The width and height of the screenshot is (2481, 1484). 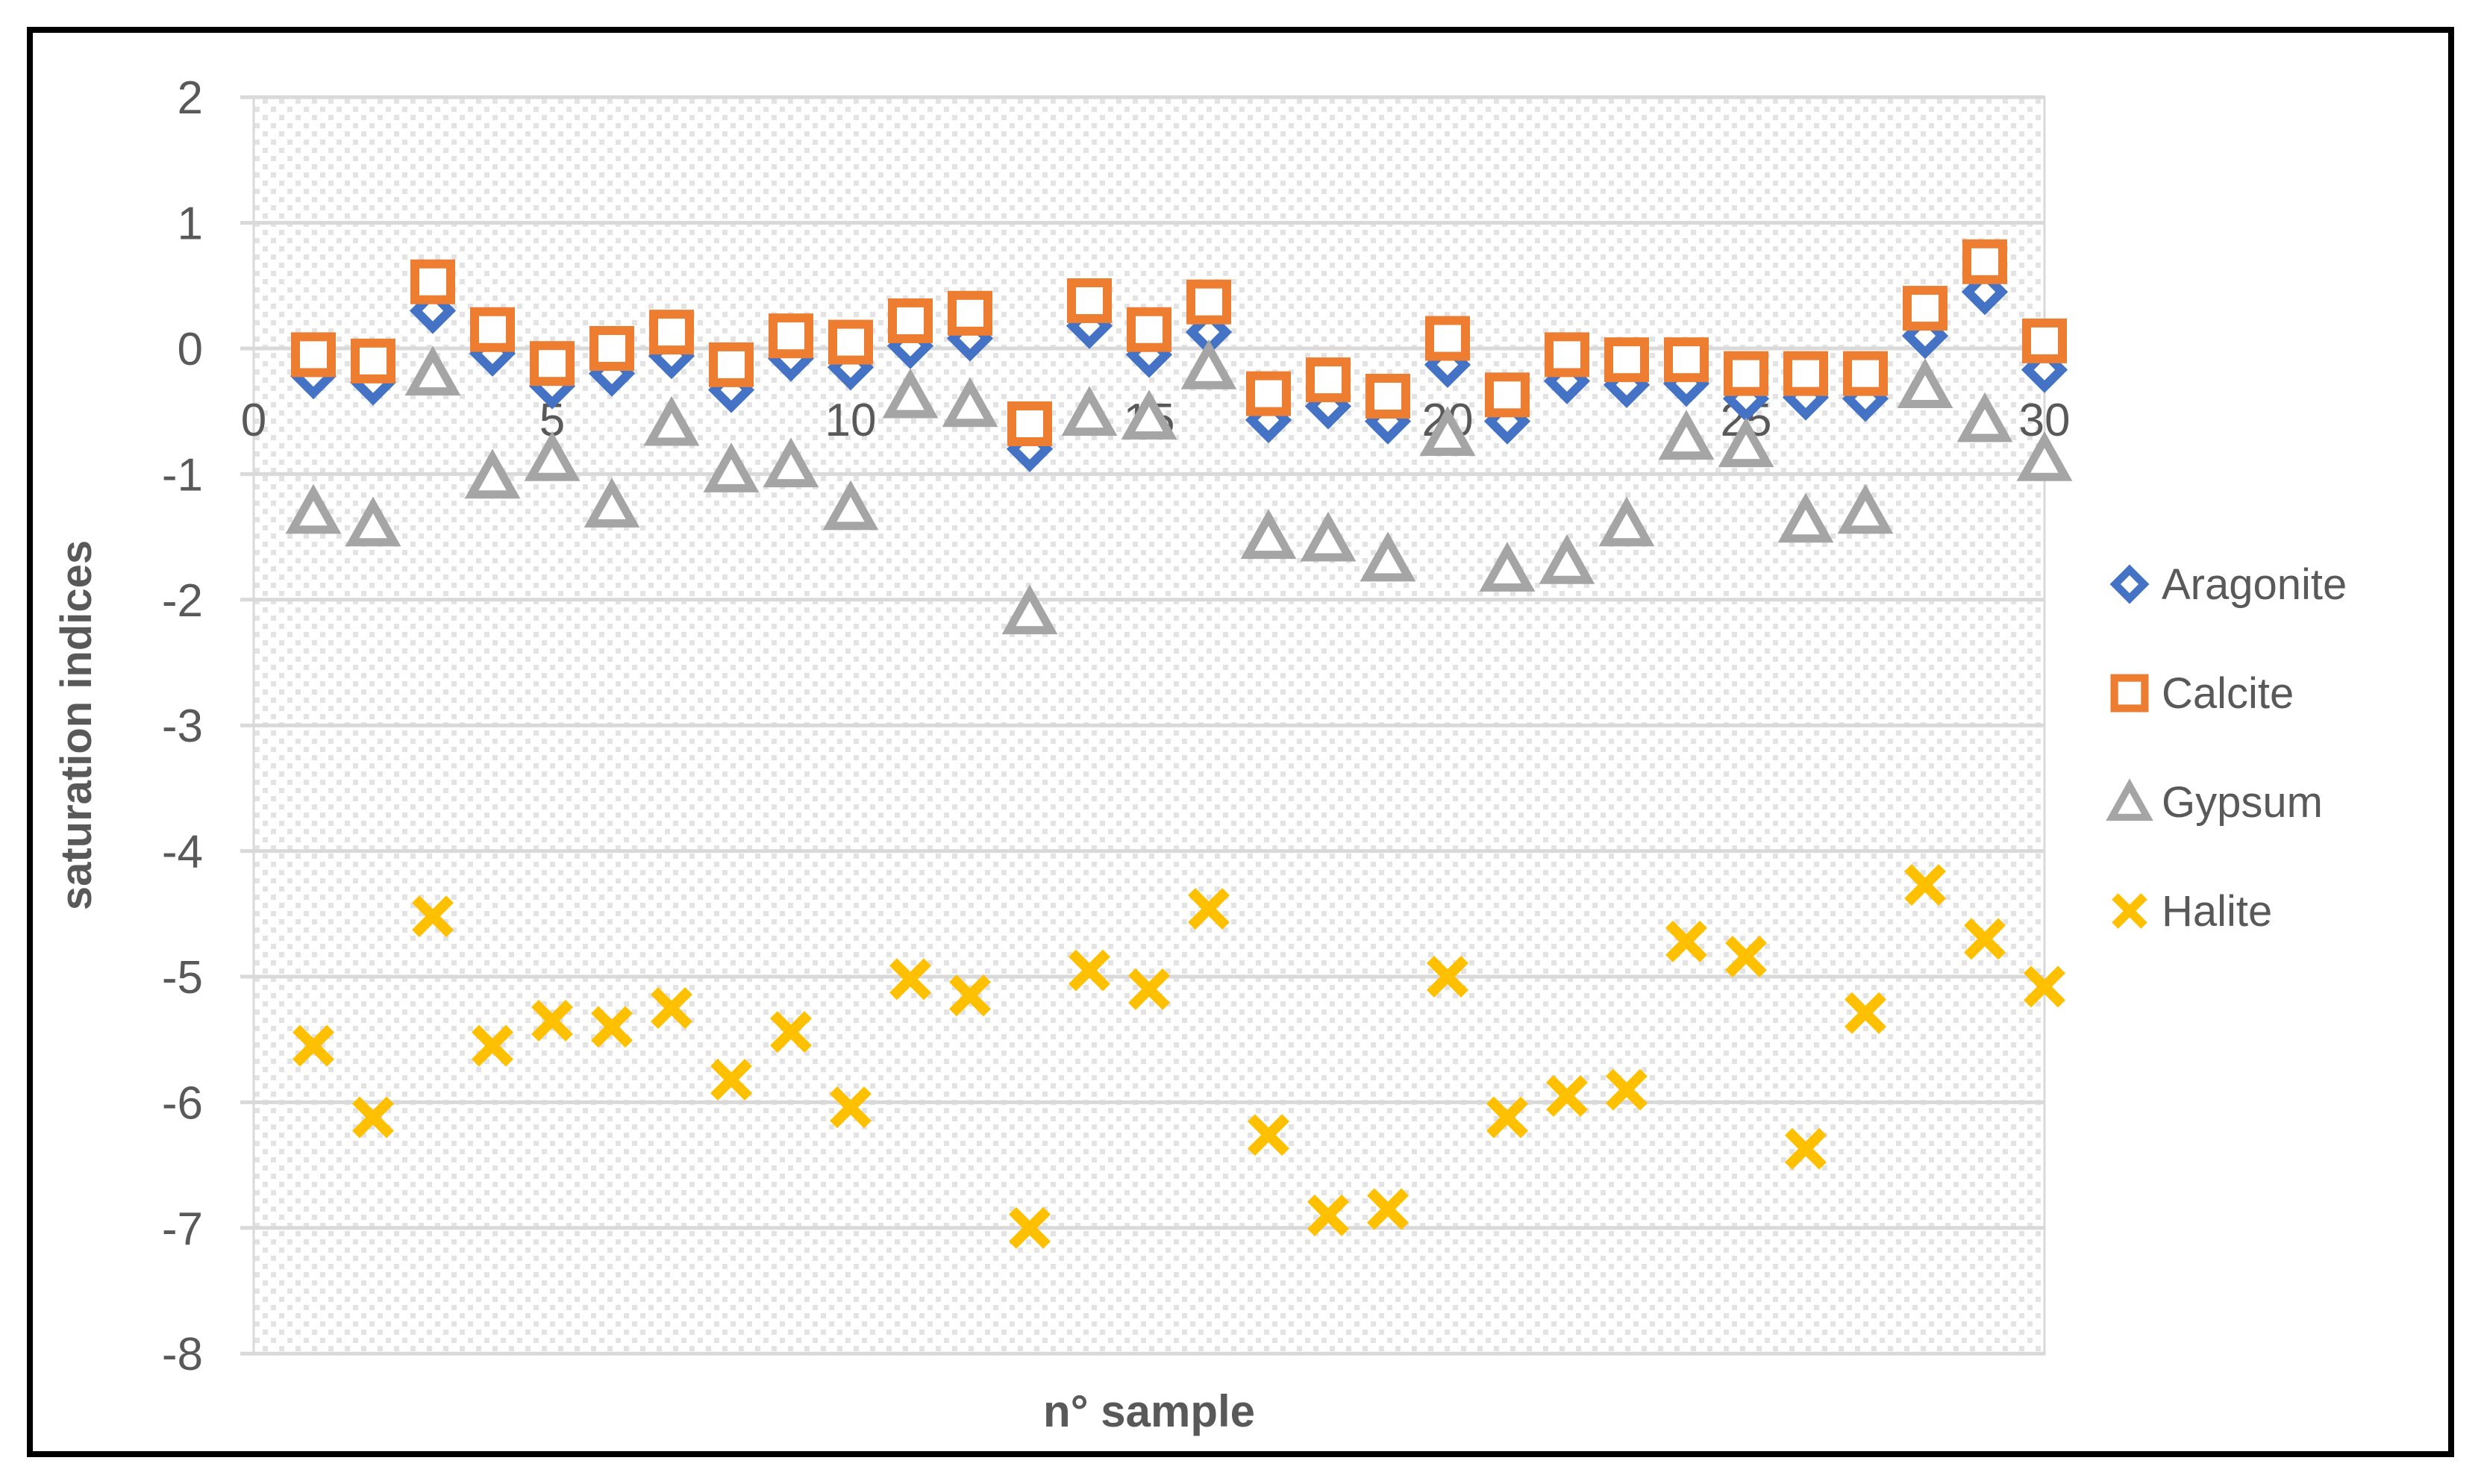 I want to click on legend-item-gypsum: Gypsum, so click(x=2214, y=802).